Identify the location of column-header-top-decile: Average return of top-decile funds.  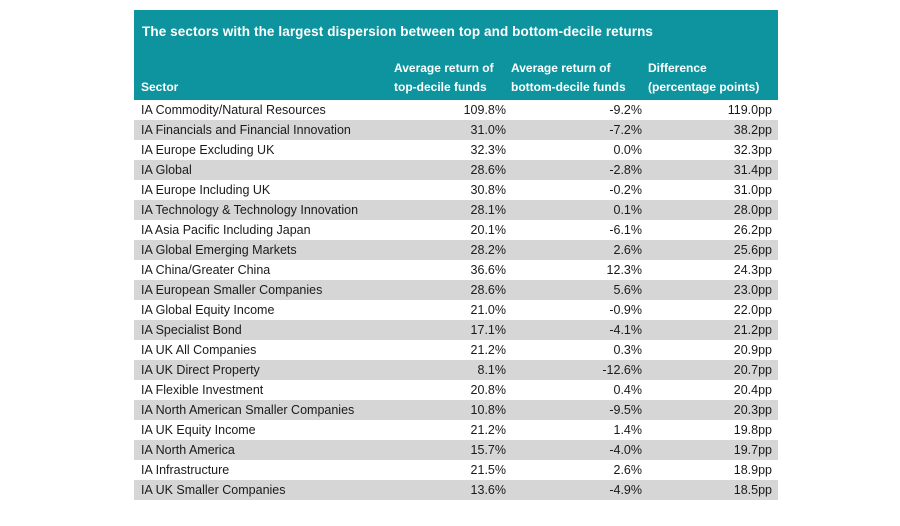
(447, 79).